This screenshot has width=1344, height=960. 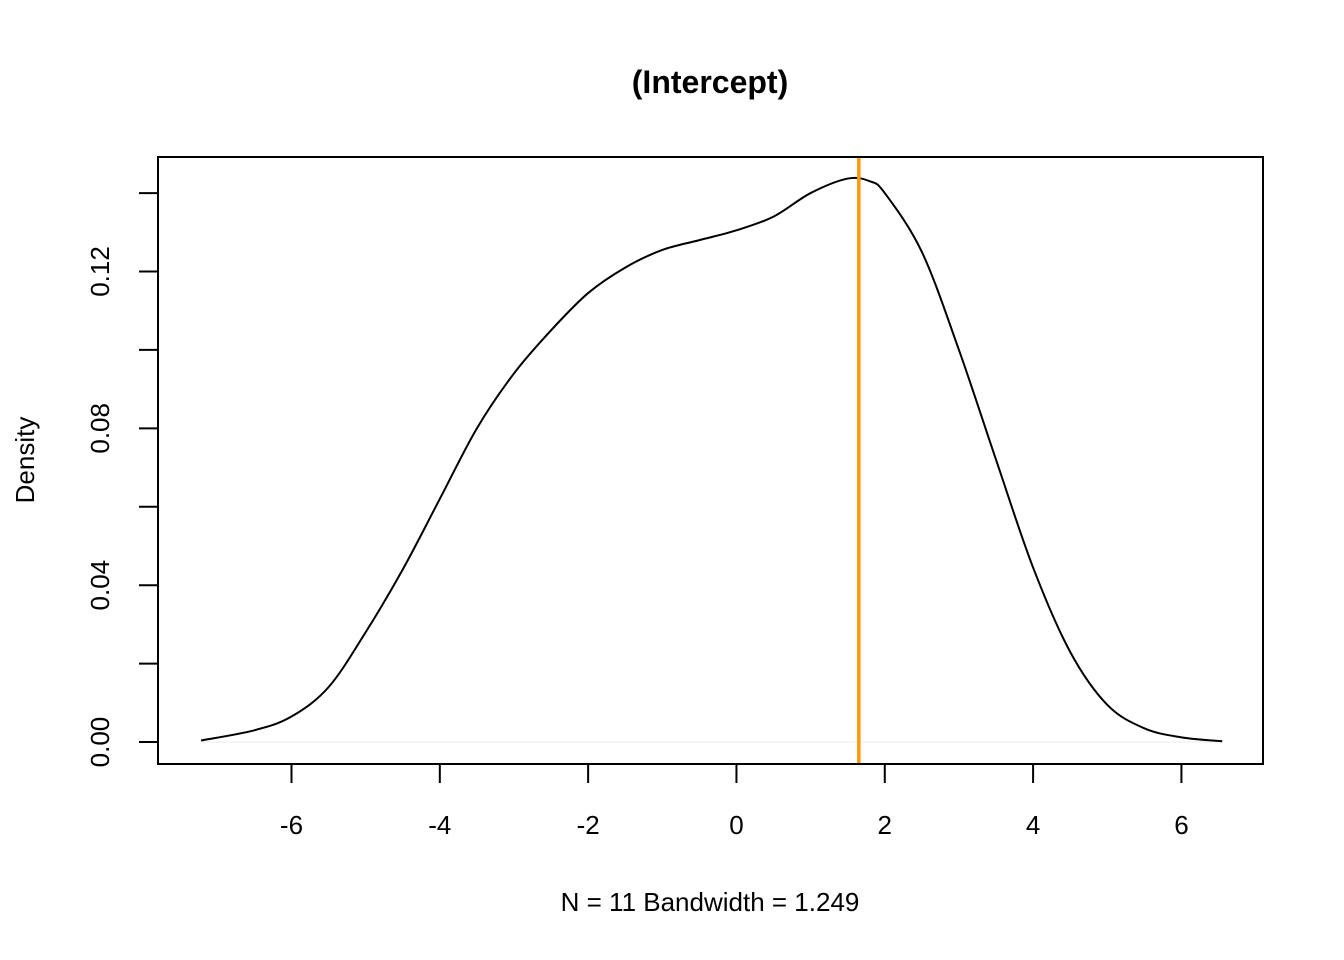 What do you see at coordinates (588, 825) in the screenshot?
I see `x-tick-label: -2` at bounding box center [588, 825].